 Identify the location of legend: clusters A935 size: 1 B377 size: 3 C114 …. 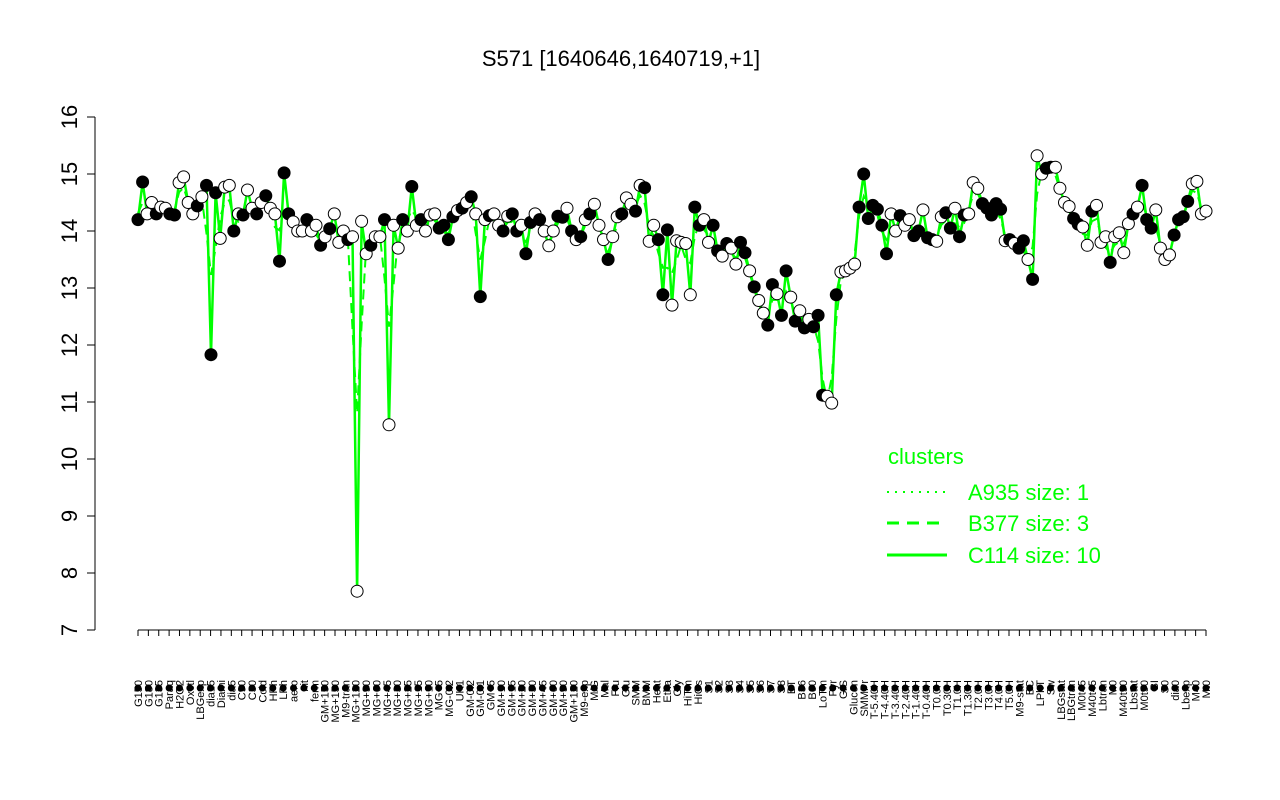
(994, 506).